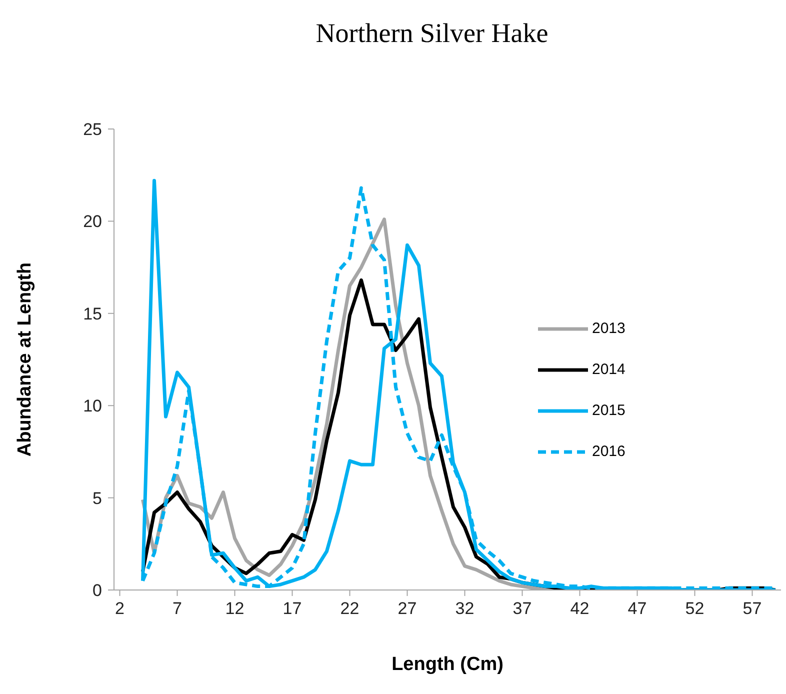 The height and width of the screenshot is (694, 786). Describe the element at coordinates (92, 406) in the screenshot. I see `y-tick-label: 10` at that location.